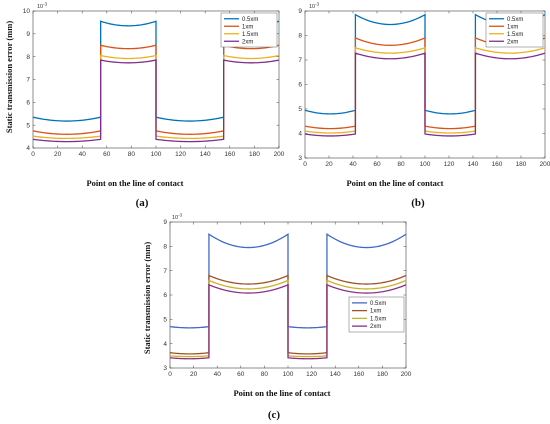 The height and width of the screenshot is (424, 550). What do you see at coordinates (300, 60) in the screenshot?
I see `panel-b-ytick-label-4: 7` at bounding box center [300, 60].